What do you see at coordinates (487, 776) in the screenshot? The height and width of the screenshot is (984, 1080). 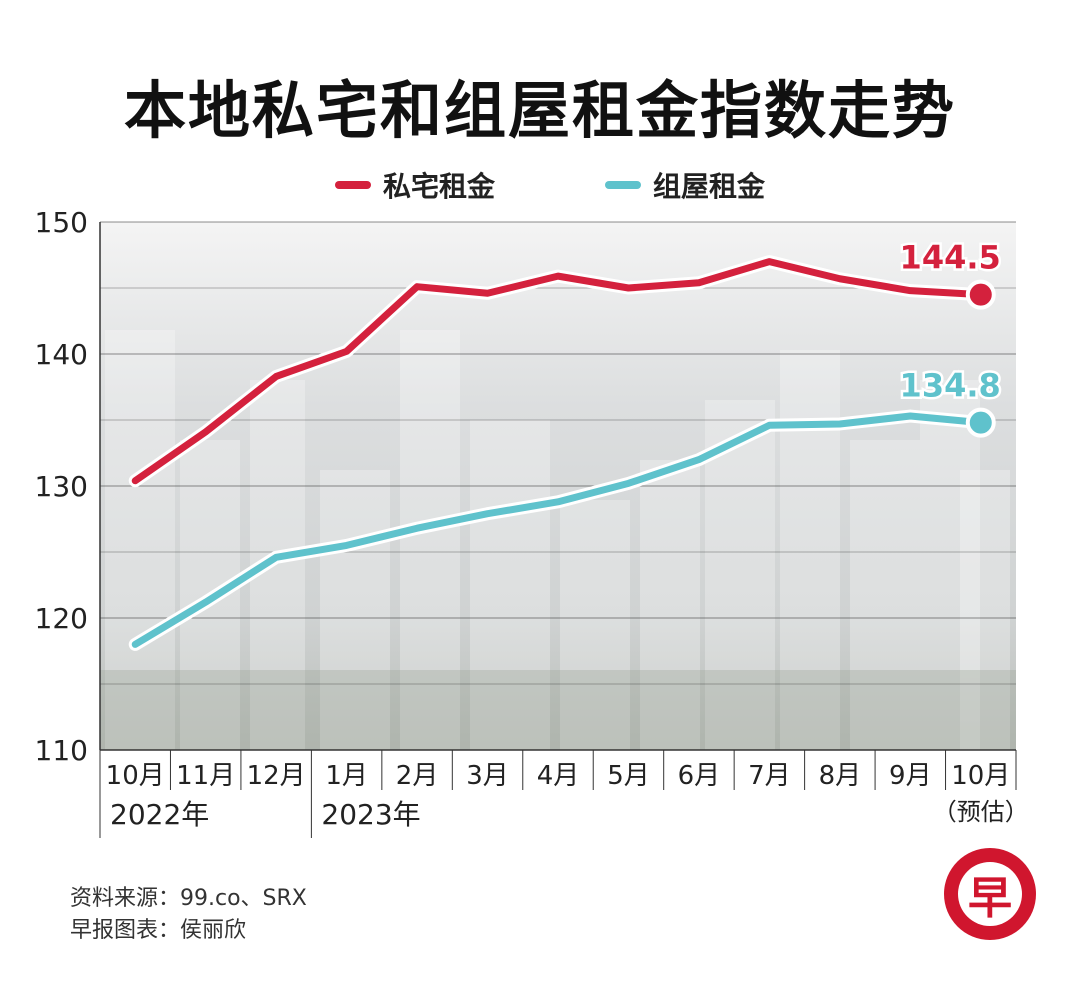 I see `x-tick-label-5: 3月` at bounding box center [487, 776].